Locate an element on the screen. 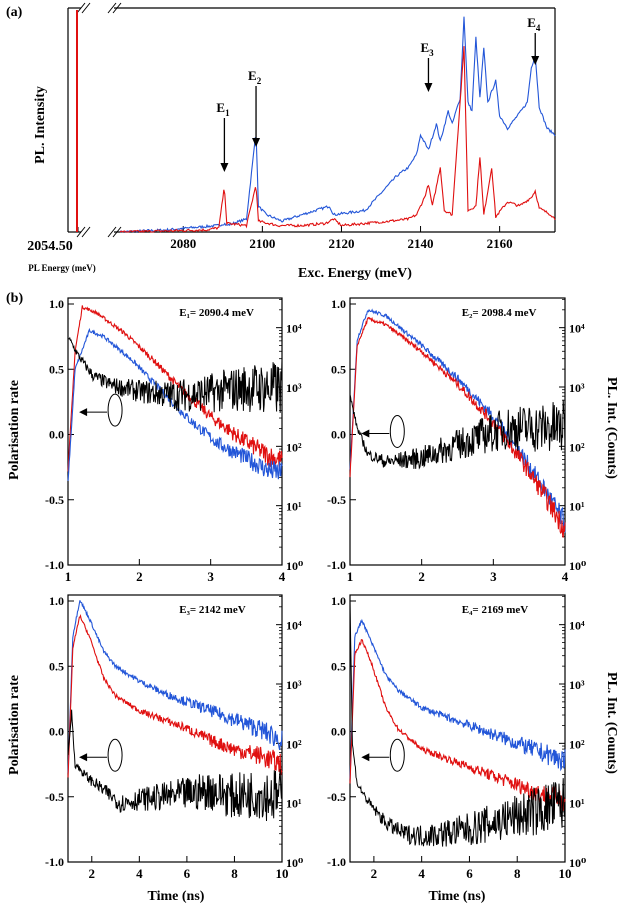 This screenshot has width=619, height=909. panel-a-label: (a) is located at coordinates (14, 12).